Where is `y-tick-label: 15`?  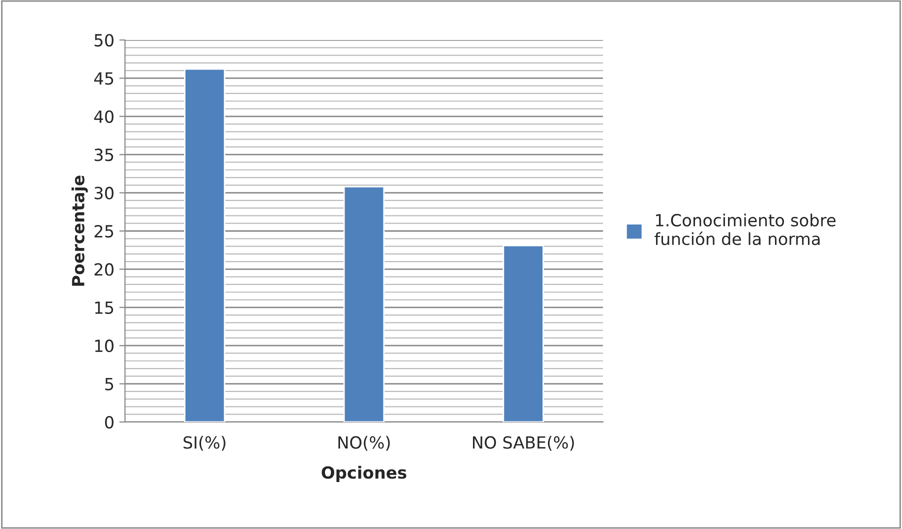
y-tick-label: 15 is located at coordinates (104, 308).